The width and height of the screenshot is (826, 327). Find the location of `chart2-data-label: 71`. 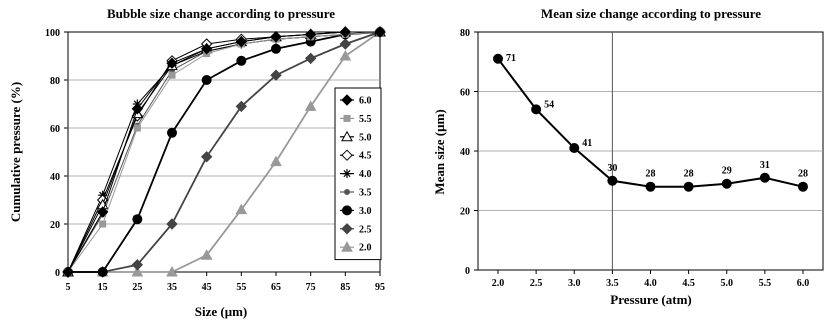

chart2-data-label: 71 is located at coordinates (511, 58).